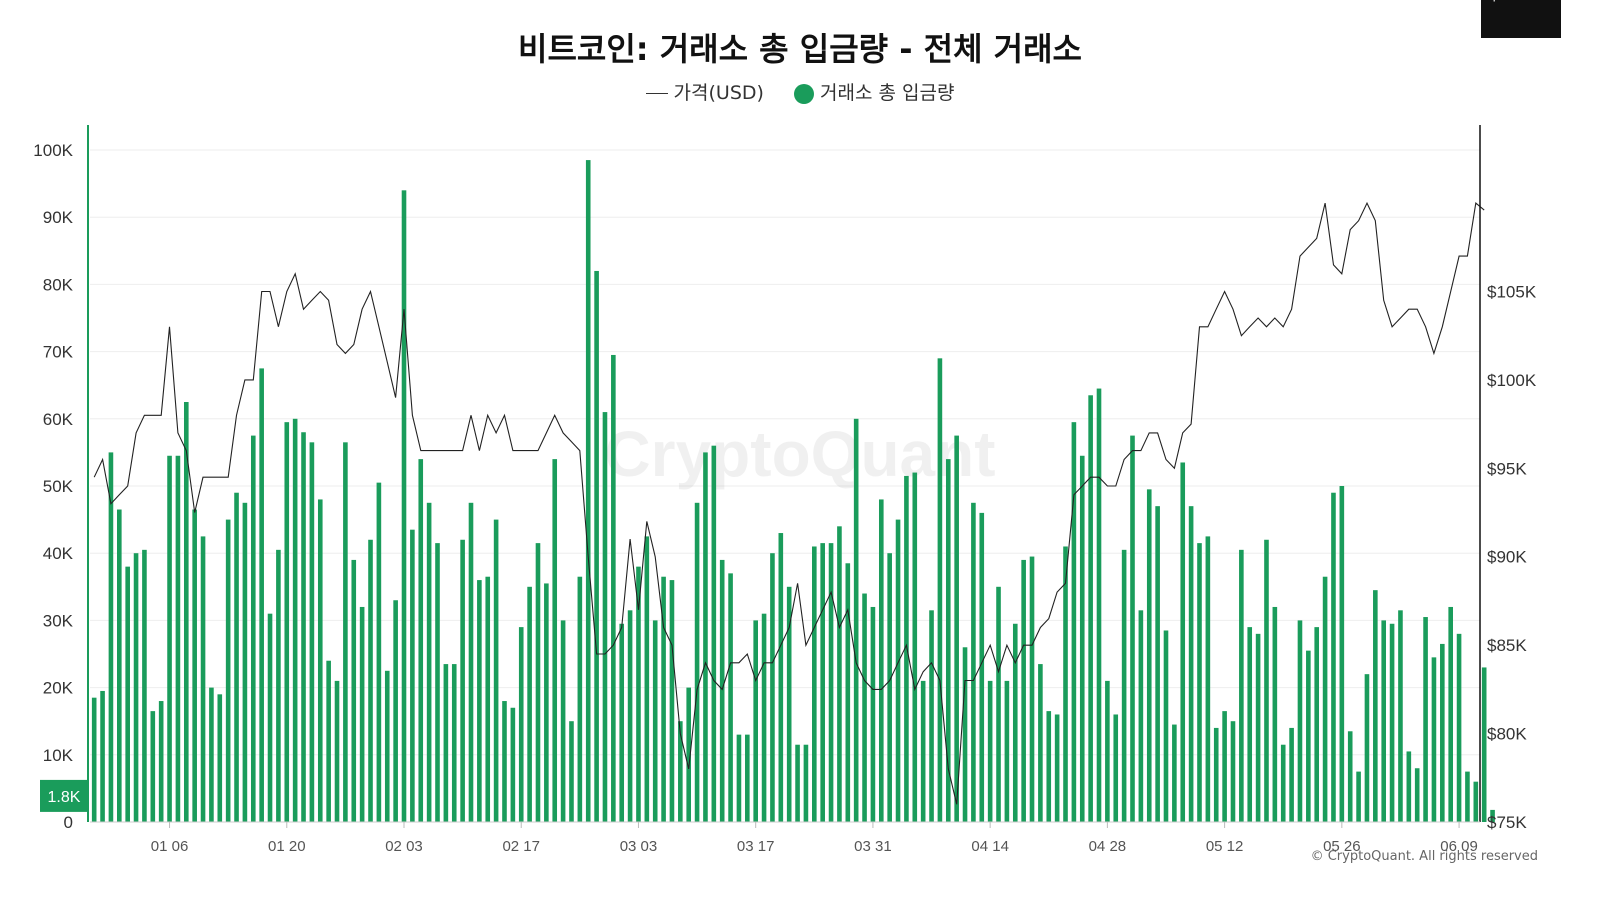 This screenshot has height=900, width=1600. Describe the element at coordinates (64, 797) in the screenshot. I see `last-volume-tag-label: 1.8K` at that location.